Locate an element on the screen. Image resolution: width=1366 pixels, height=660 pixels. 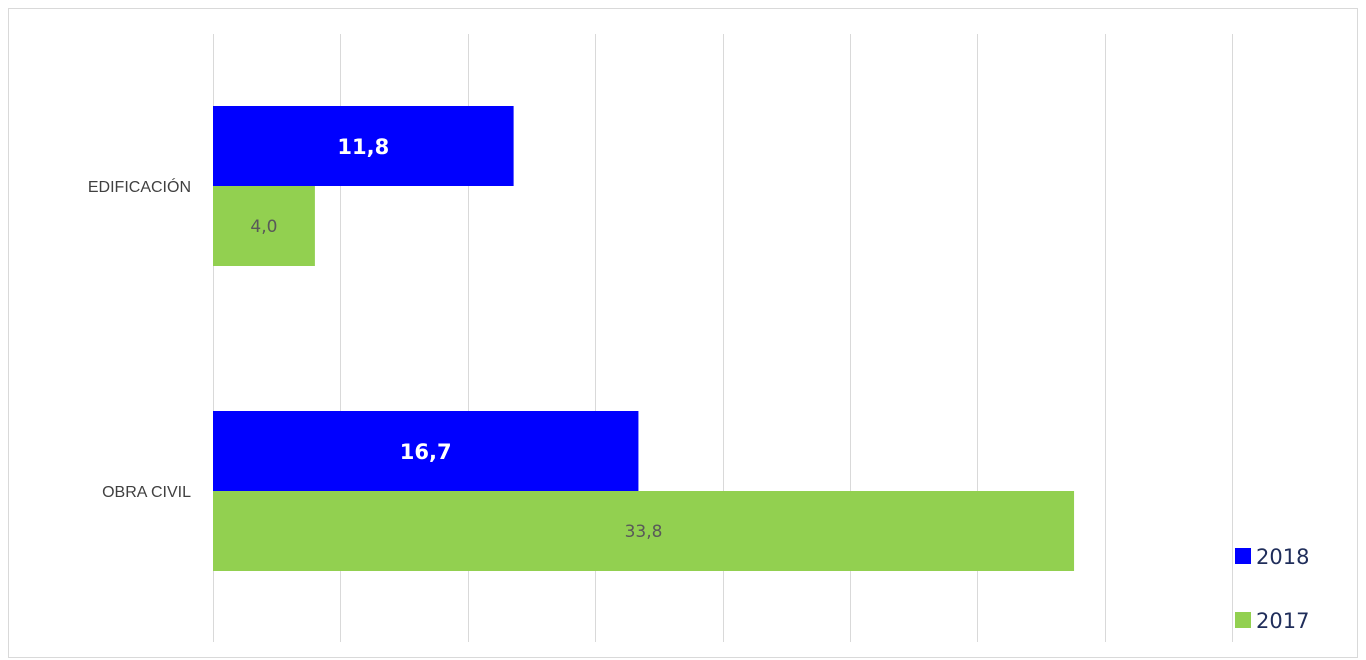
category-label: OBRA CIVIL is located at coordinates (146, 492).